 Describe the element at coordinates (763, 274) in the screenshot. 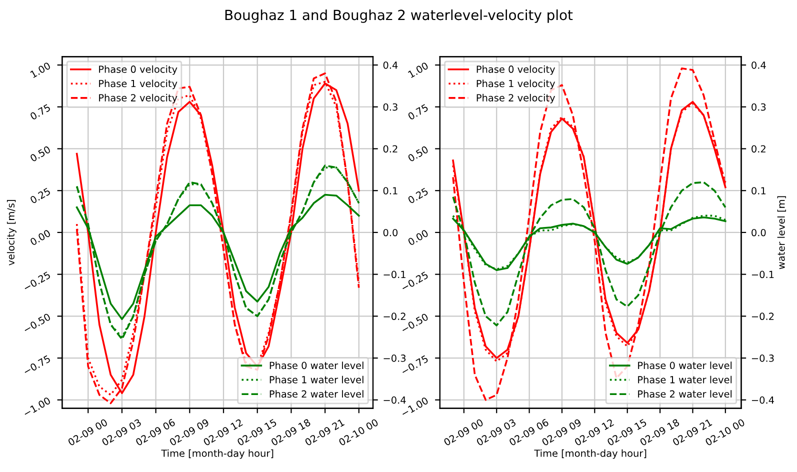

I see `y2-tick-label: −0.1` at that location.